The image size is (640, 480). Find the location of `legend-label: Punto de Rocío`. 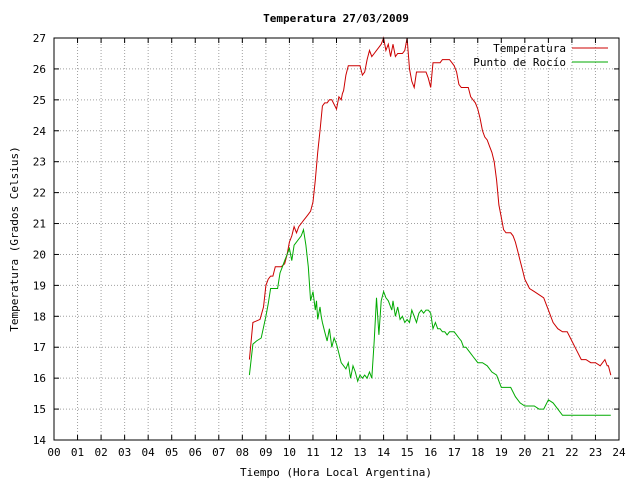

legend-label: Punto de Rocío is located at coordinates (519, 62).